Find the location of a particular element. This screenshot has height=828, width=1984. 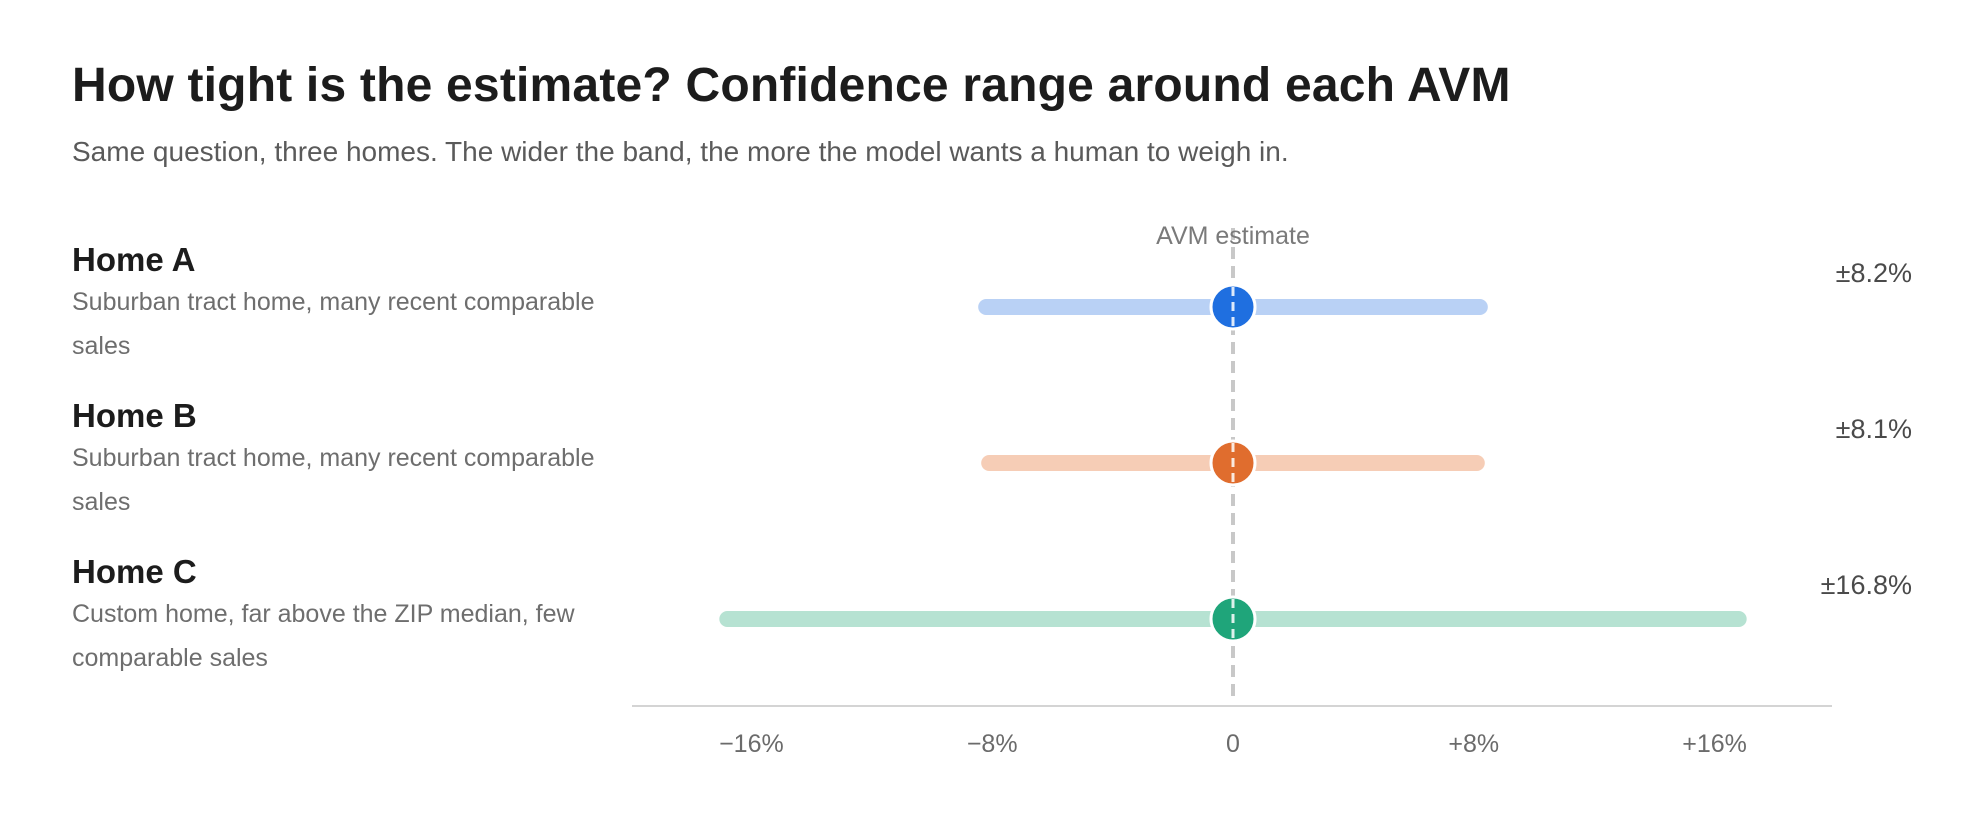

row-name: Home B is located at coordinates (134, 415).